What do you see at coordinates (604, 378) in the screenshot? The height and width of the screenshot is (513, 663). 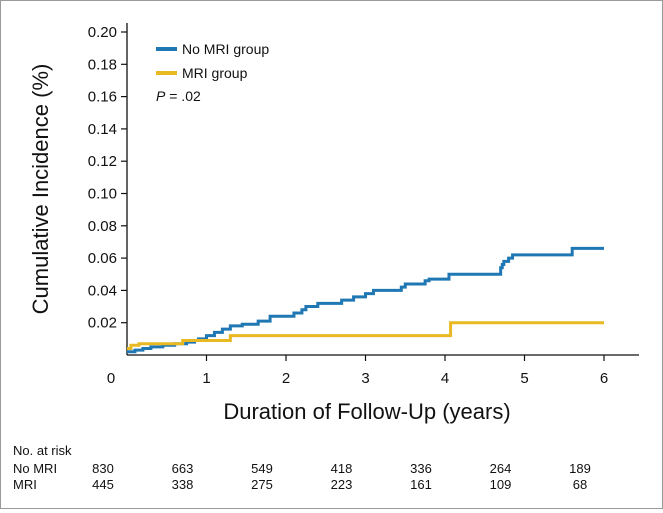 I see `x-tick-label: 6` at bounding box center [604, 378].